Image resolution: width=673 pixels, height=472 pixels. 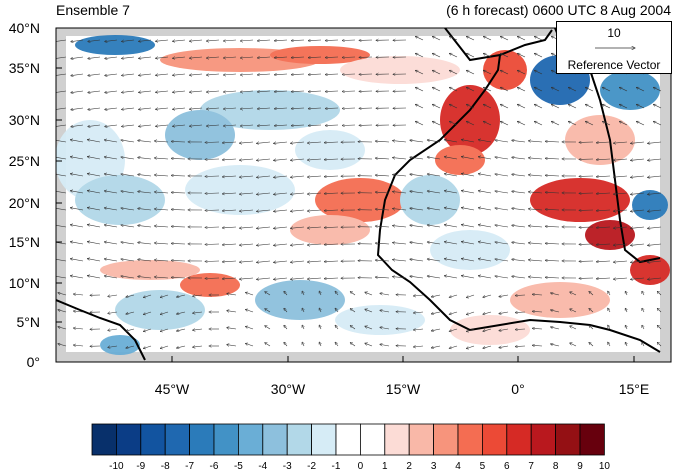 I want to click on colorbar-tick-label: -3, so click(x=287, y=466).